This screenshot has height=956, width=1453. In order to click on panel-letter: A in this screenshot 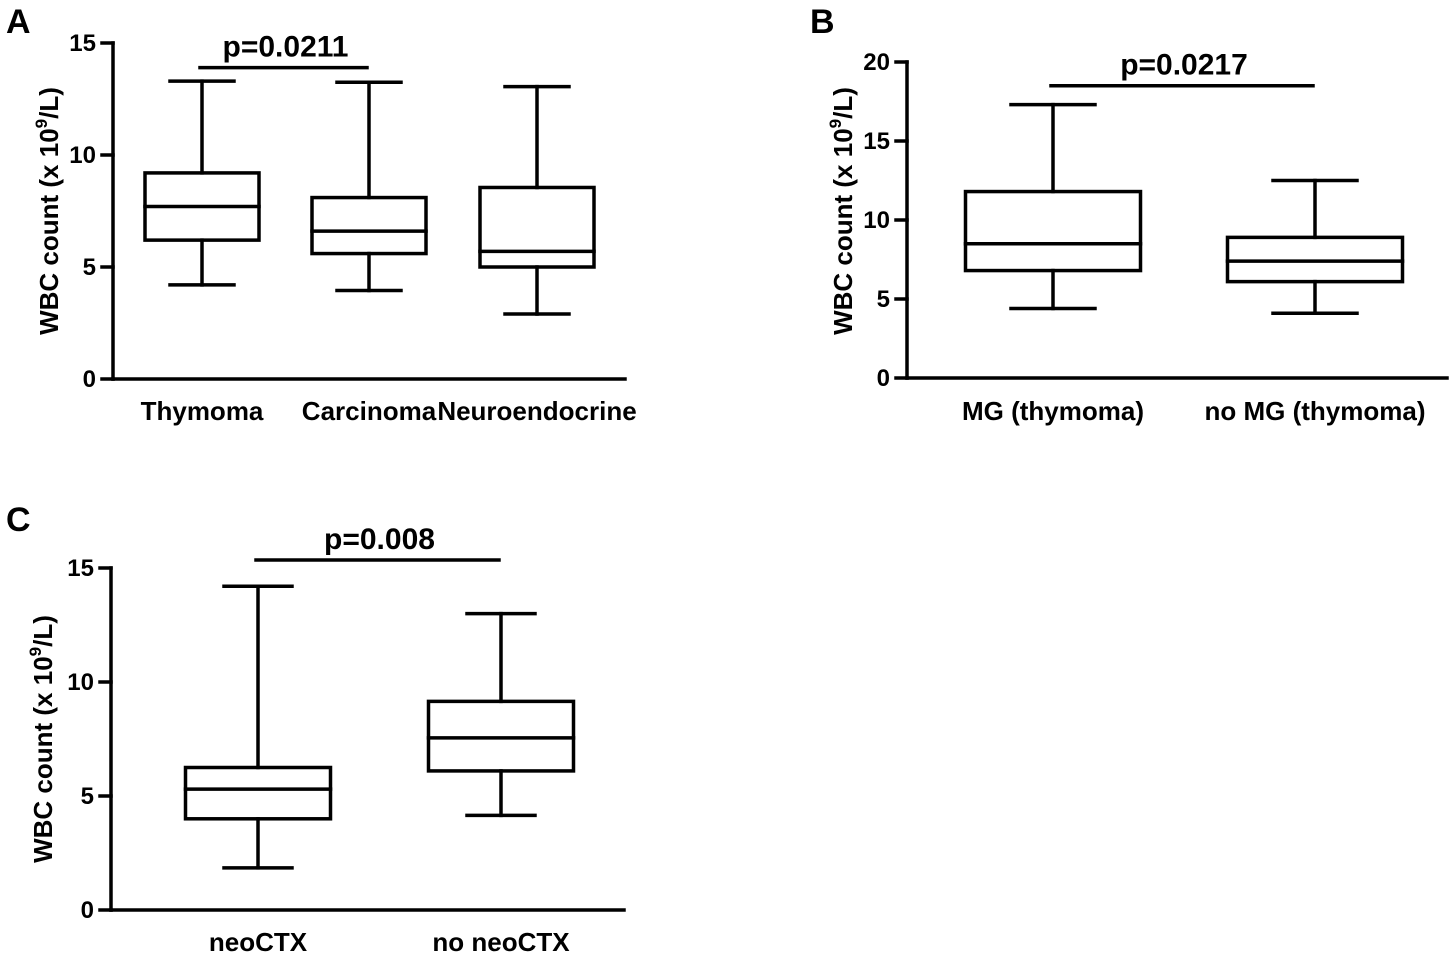, I will do `click(18, 22)`.